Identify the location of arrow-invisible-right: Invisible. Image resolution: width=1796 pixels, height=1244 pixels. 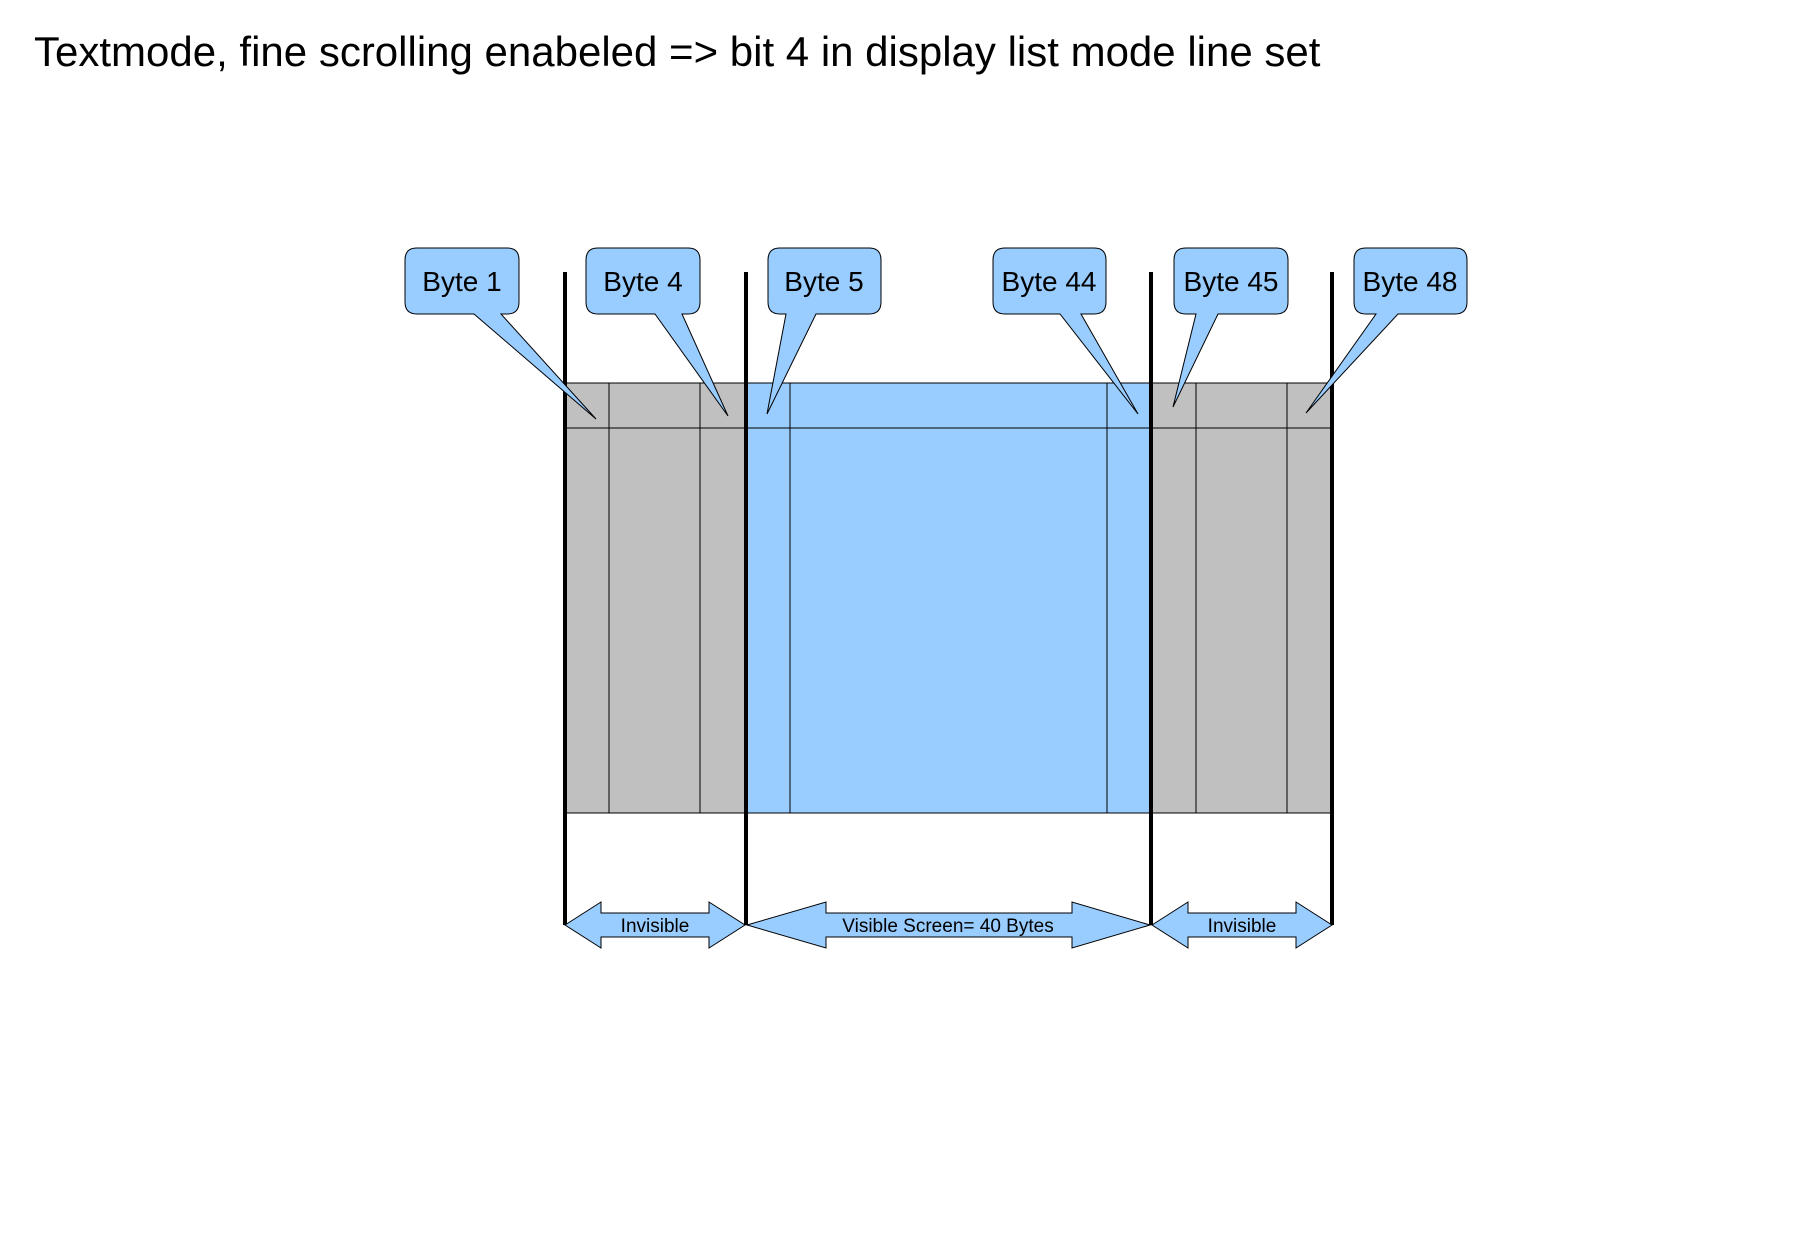
(1242, 925).